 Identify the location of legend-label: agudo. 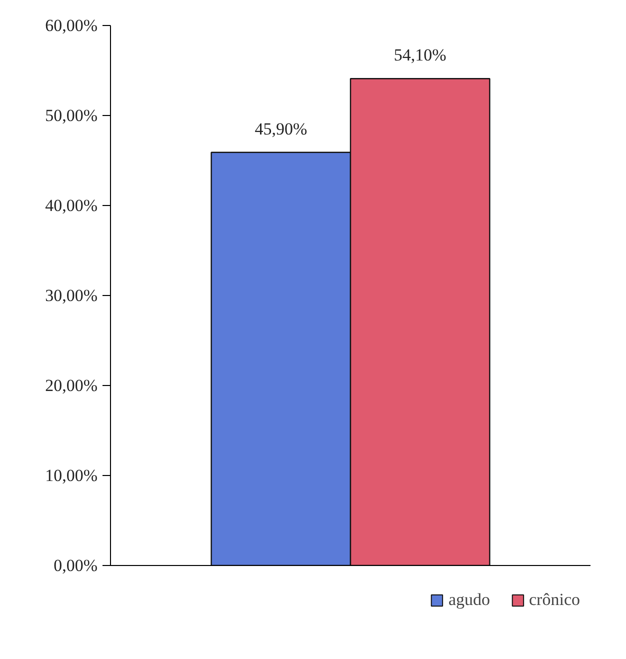
(469, 600).